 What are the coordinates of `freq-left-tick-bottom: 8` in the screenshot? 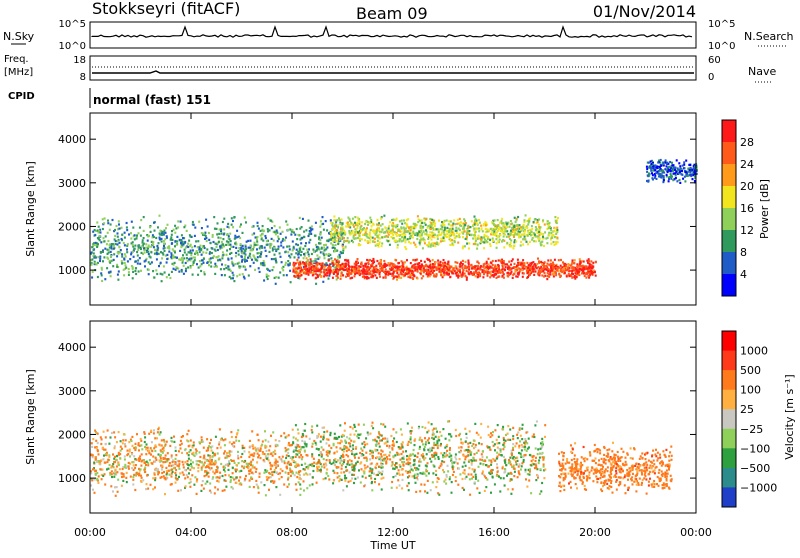 It's located at (83, 77).